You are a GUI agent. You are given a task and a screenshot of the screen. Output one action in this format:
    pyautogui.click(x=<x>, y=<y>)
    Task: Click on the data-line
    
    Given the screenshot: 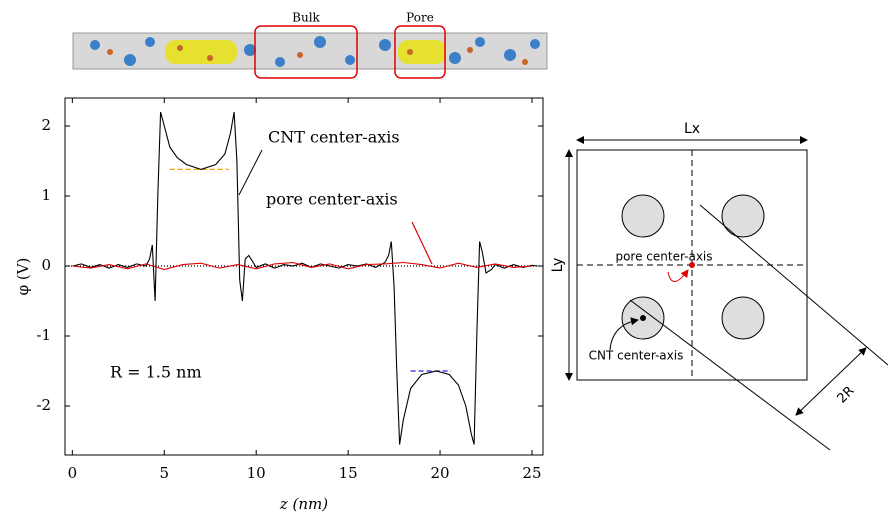 What is the action you would take?
    pyautogui.click(x=302, y=266)
    